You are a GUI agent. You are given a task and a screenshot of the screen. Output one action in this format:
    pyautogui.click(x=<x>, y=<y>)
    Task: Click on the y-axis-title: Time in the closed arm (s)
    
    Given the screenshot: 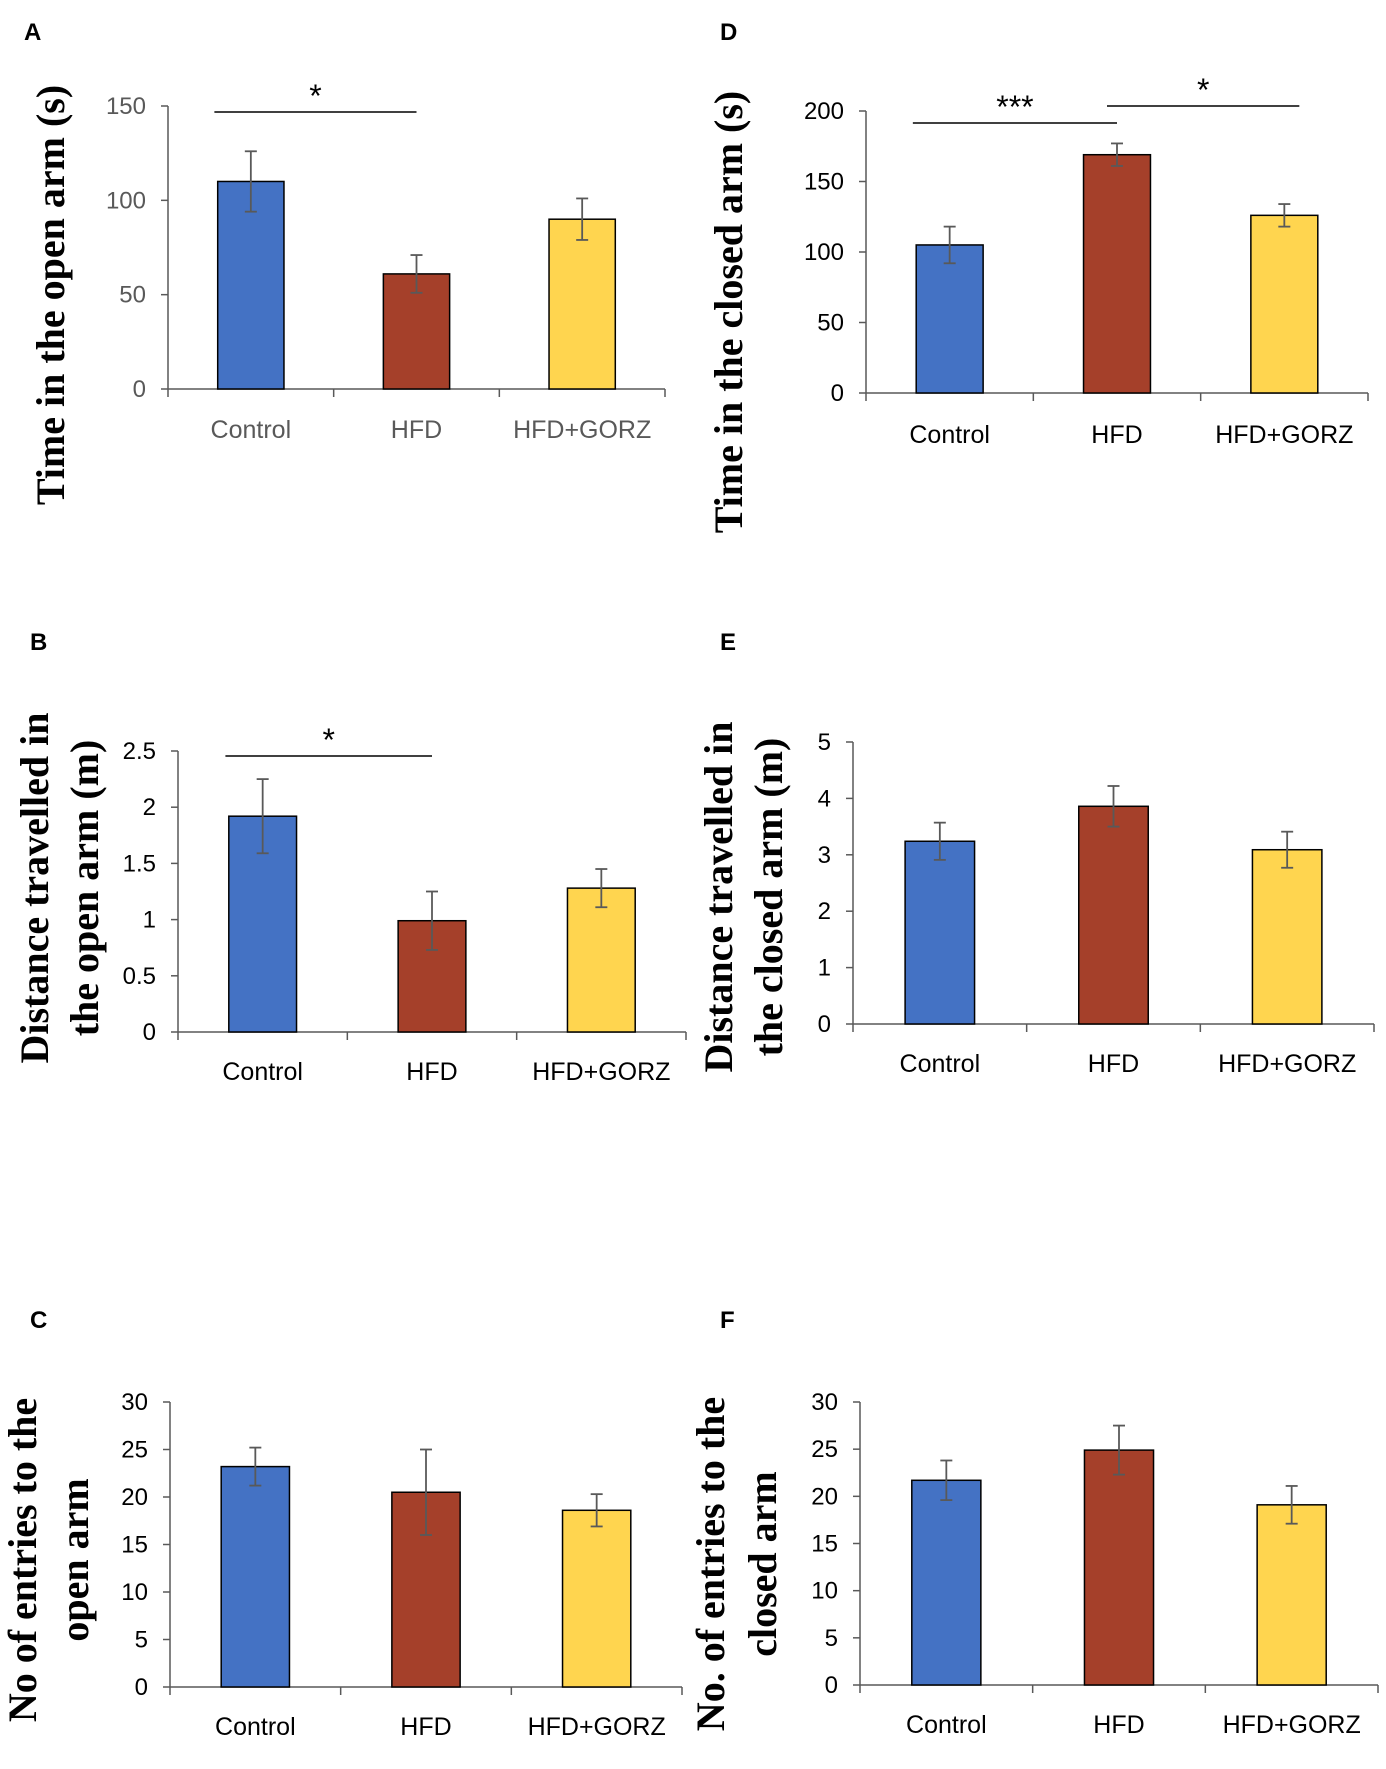 What is the action you would take?
    pyautogui.click(x=728, y=312)
    